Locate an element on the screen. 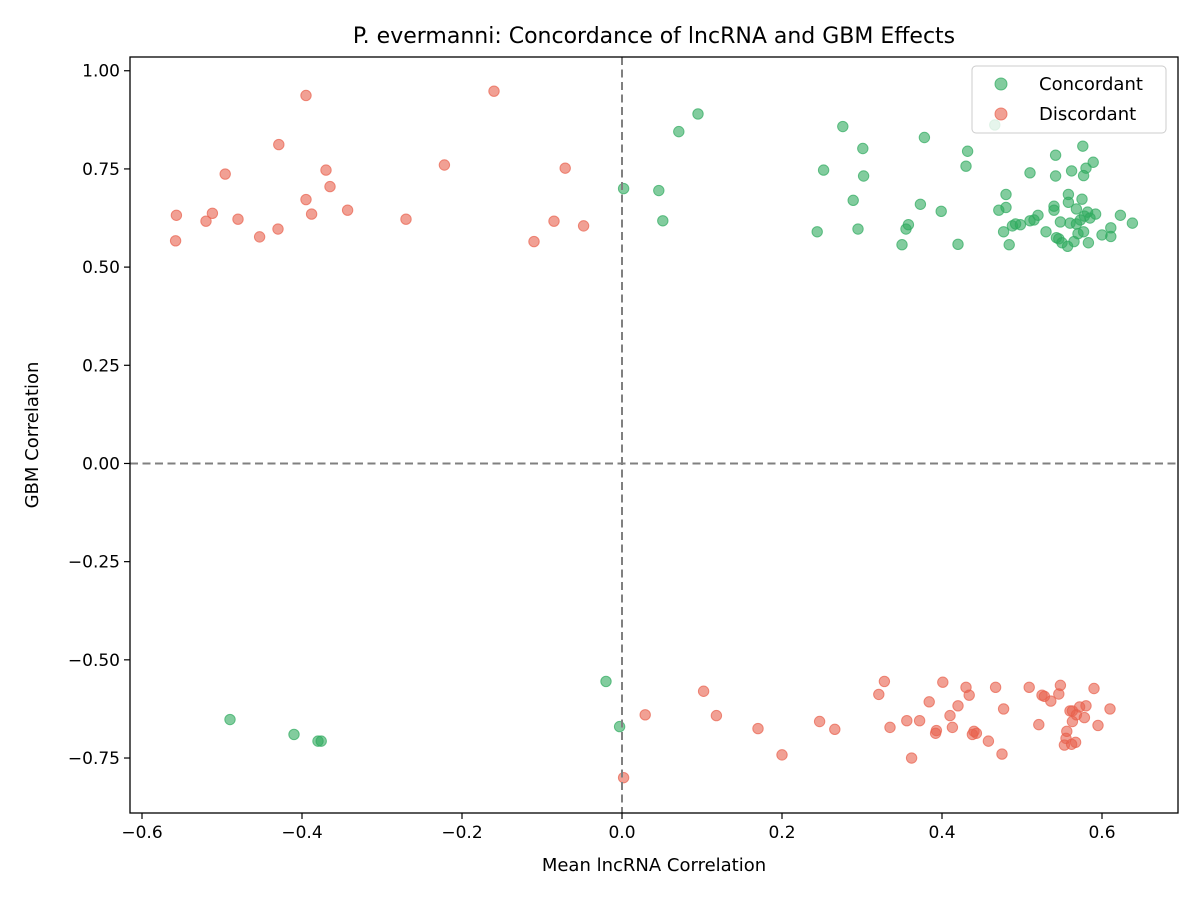 This screenshot has width=1200, height=900. x-axis-title: Mean lncRNA Correlation is located at coordinates (654, 865).